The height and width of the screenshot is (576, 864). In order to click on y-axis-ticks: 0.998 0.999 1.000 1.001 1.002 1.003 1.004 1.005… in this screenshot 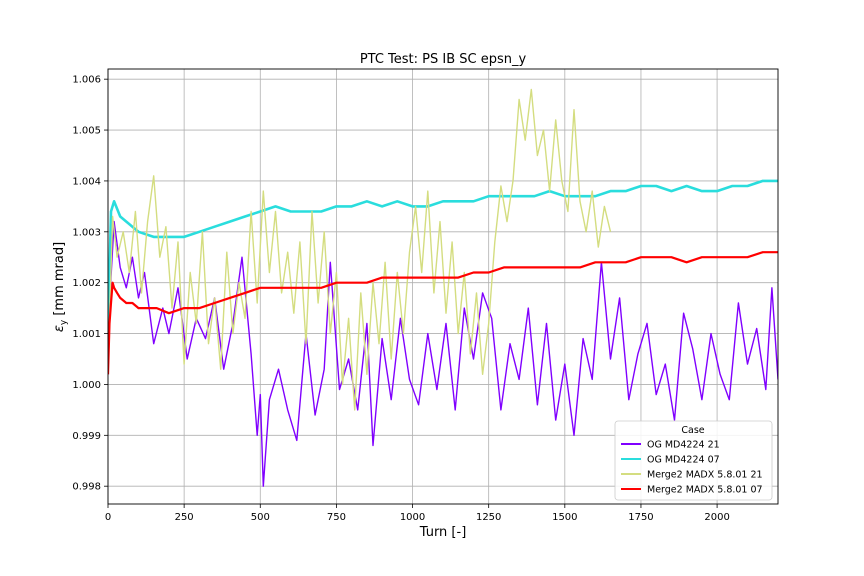, I will do `click(90, 284)`.